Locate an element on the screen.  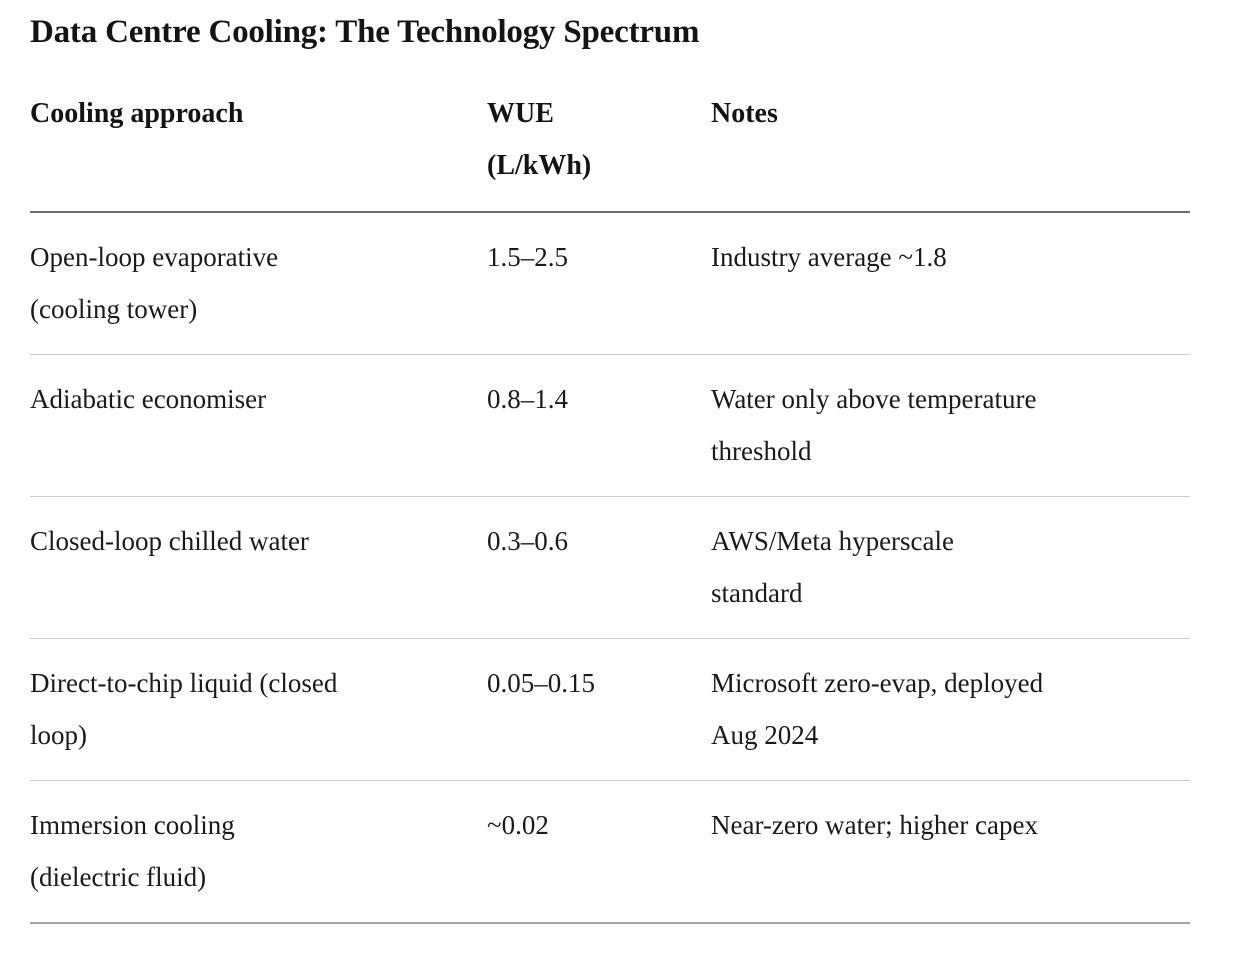
cell-notes: AWS/Meta hyperscale standard is located at coordinates (832, 567).